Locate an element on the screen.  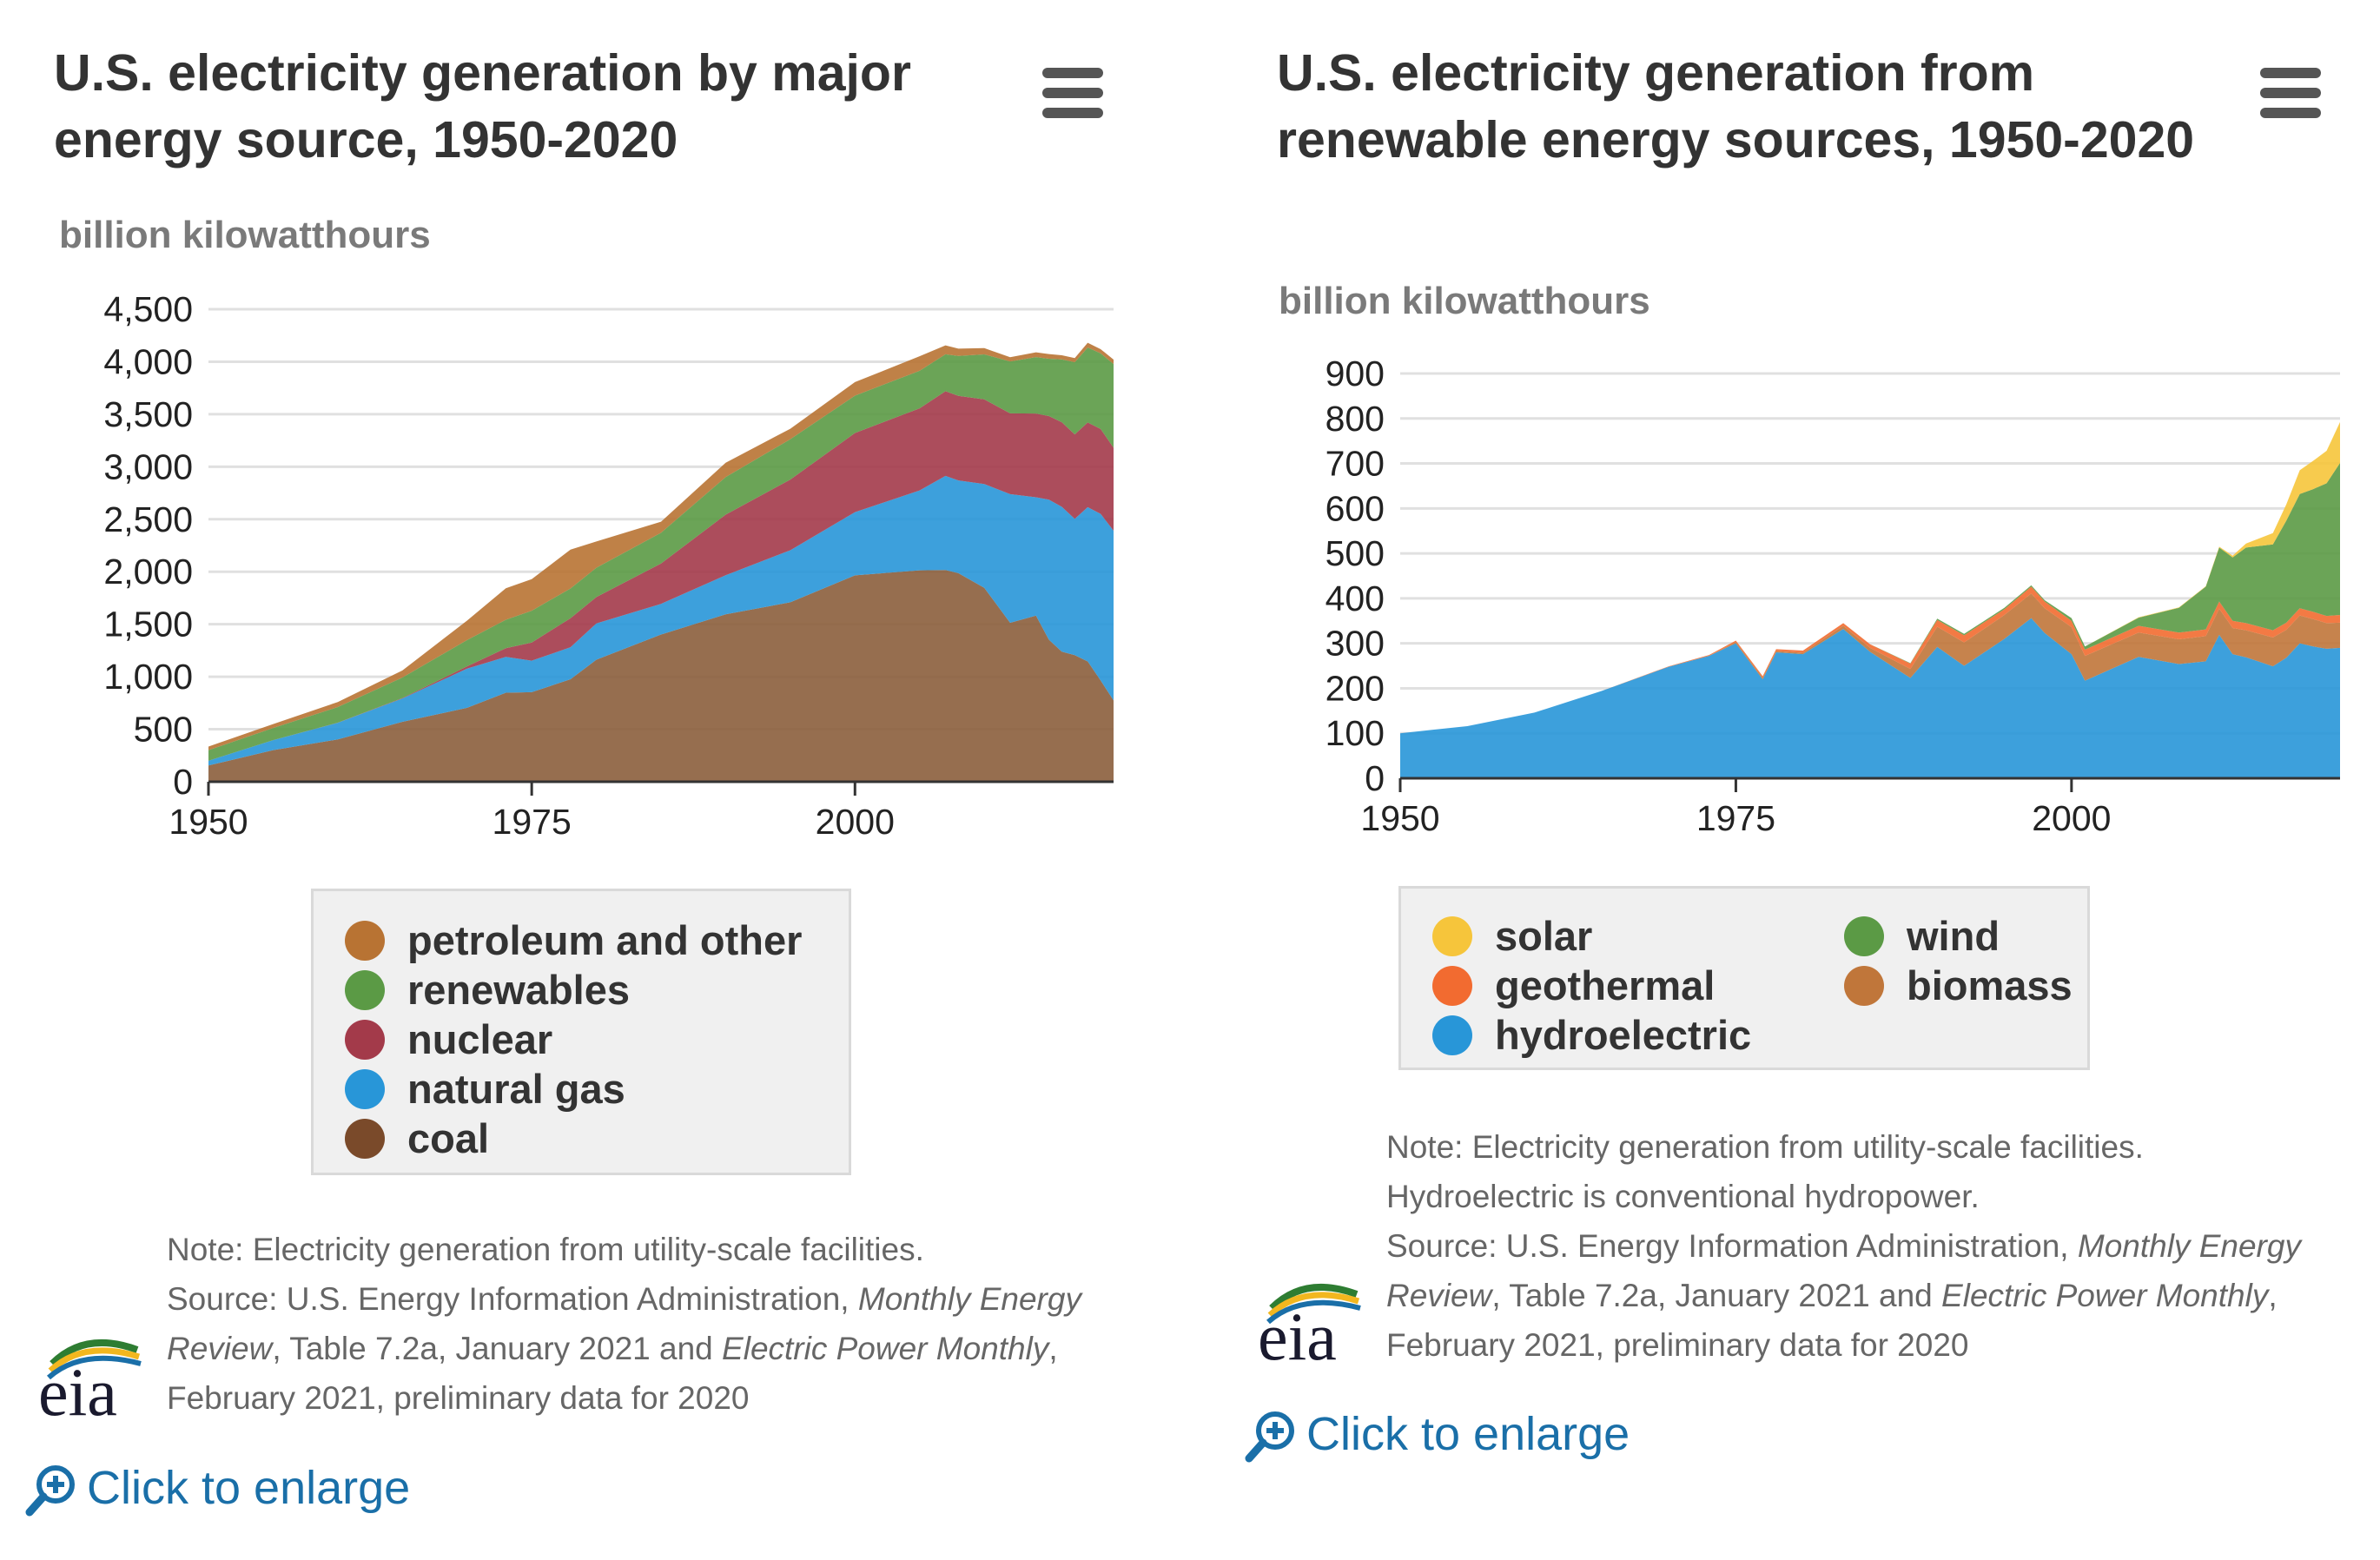
legend-label: wind is located at coordinates (1953, 936).